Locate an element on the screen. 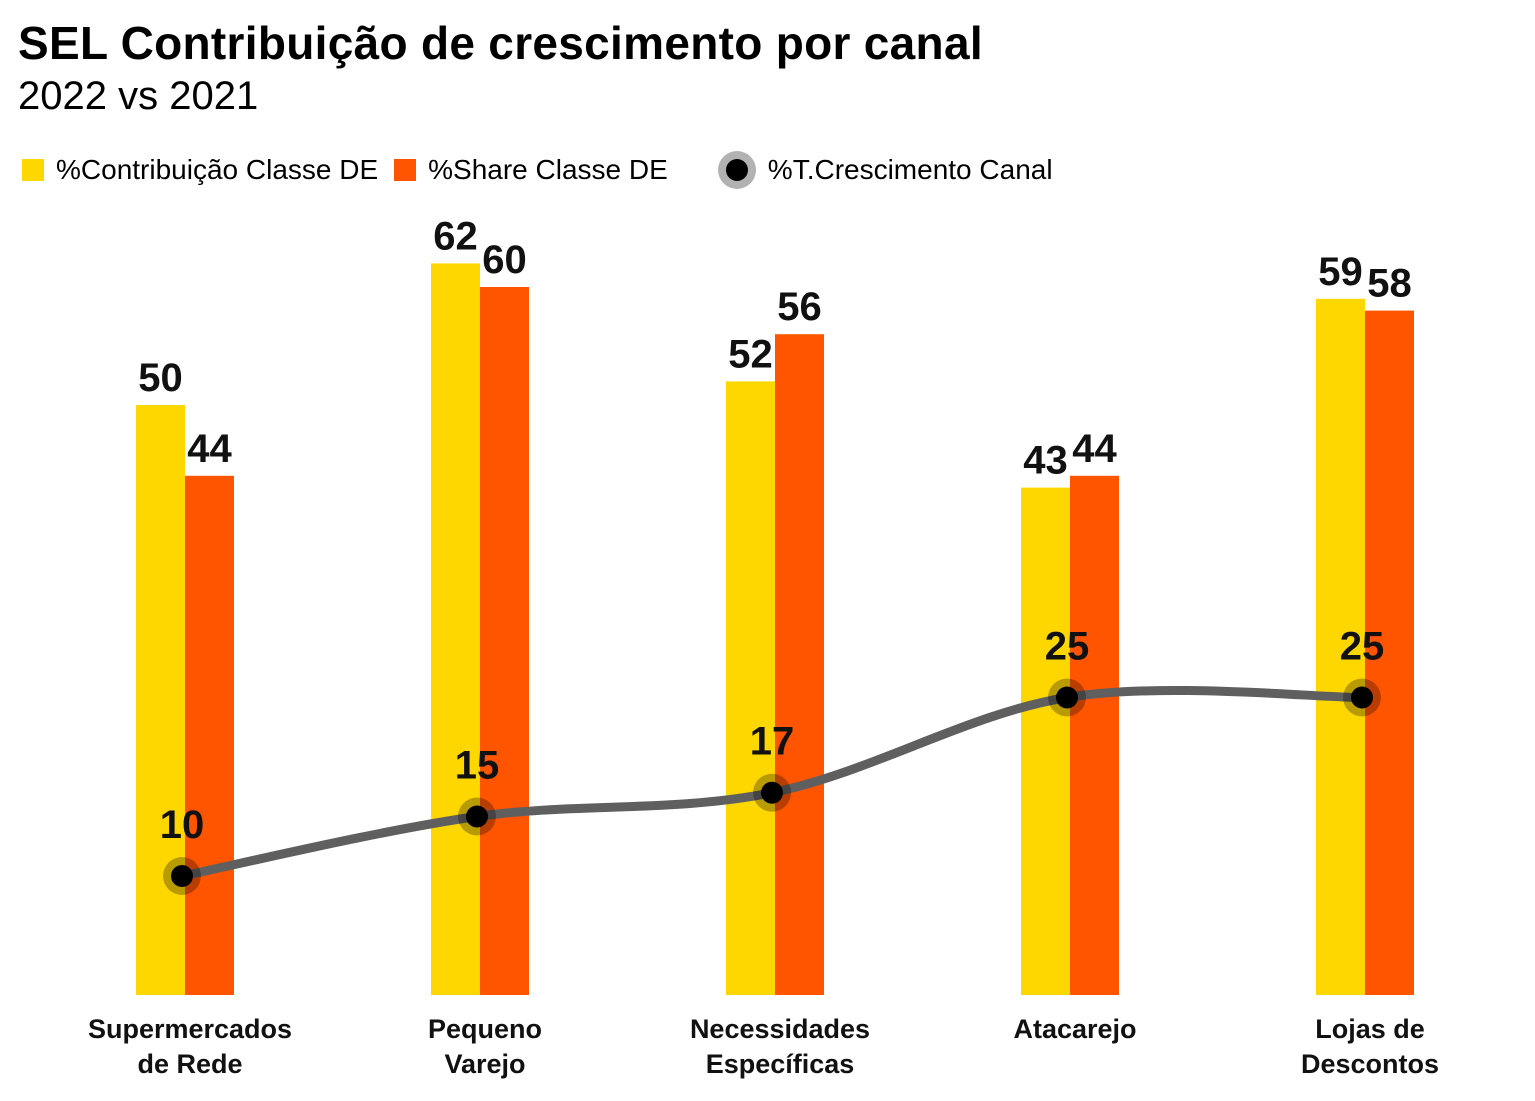 The image size is (1535, 1101). bar-label-share-2: 56 is located at coordinates (799, 307).